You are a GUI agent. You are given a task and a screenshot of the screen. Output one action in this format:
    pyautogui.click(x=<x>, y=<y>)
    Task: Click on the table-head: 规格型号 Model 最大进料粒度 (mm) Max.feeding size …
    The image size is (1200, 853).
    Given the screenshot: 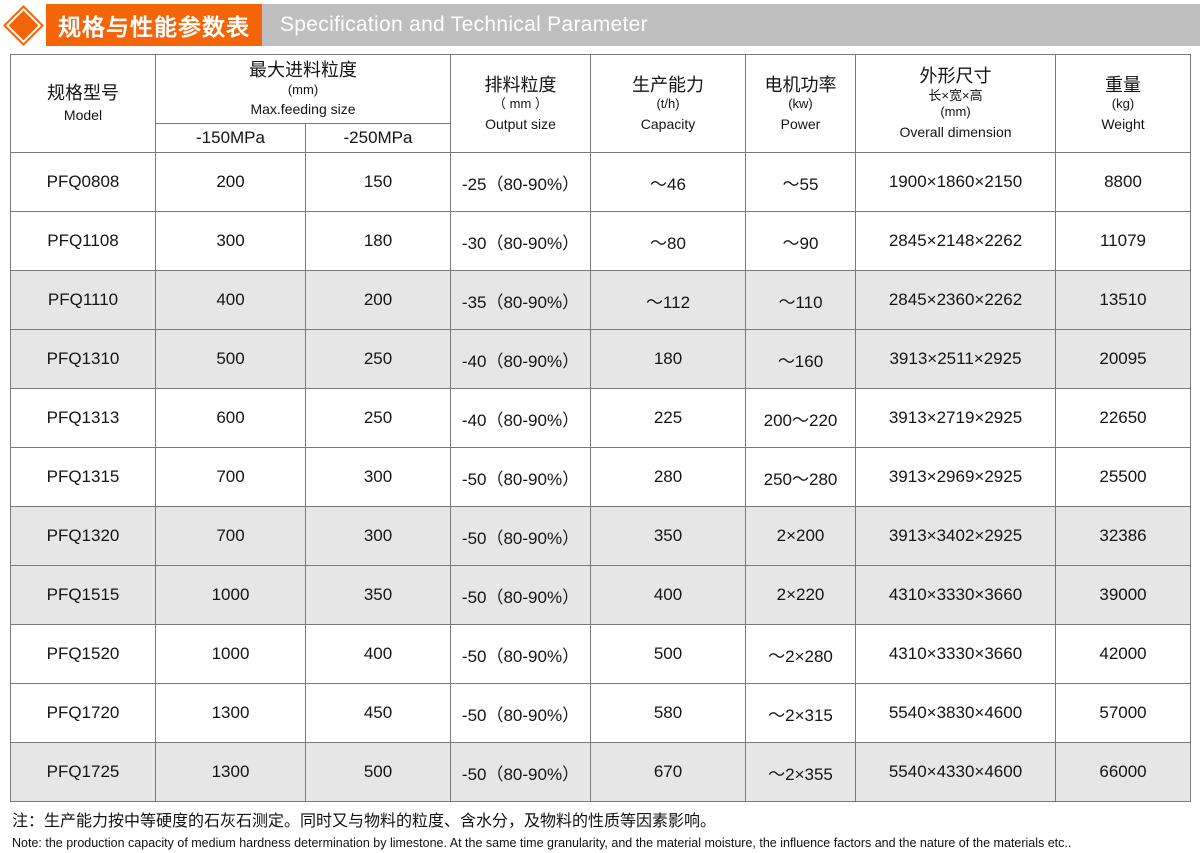 What is the action you would take?
    pyautogui.click(x=600, y=103)
    